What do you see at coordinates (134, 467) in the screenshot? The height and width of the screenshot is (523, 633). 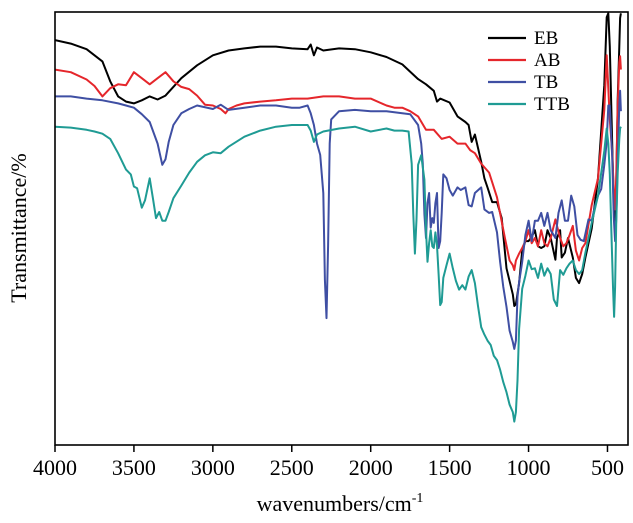 I see `x-tick-label: 3500` at bounding box center [134, 467].